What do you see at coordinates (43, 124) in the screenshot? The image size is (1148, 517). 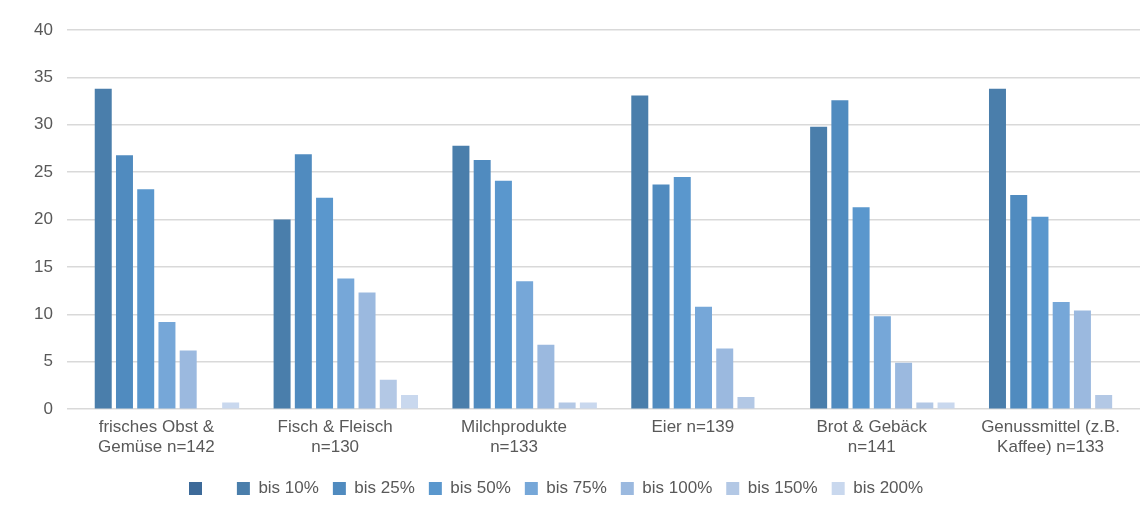 I see `y-tick-label: 30` at bounding box center [43, 124].